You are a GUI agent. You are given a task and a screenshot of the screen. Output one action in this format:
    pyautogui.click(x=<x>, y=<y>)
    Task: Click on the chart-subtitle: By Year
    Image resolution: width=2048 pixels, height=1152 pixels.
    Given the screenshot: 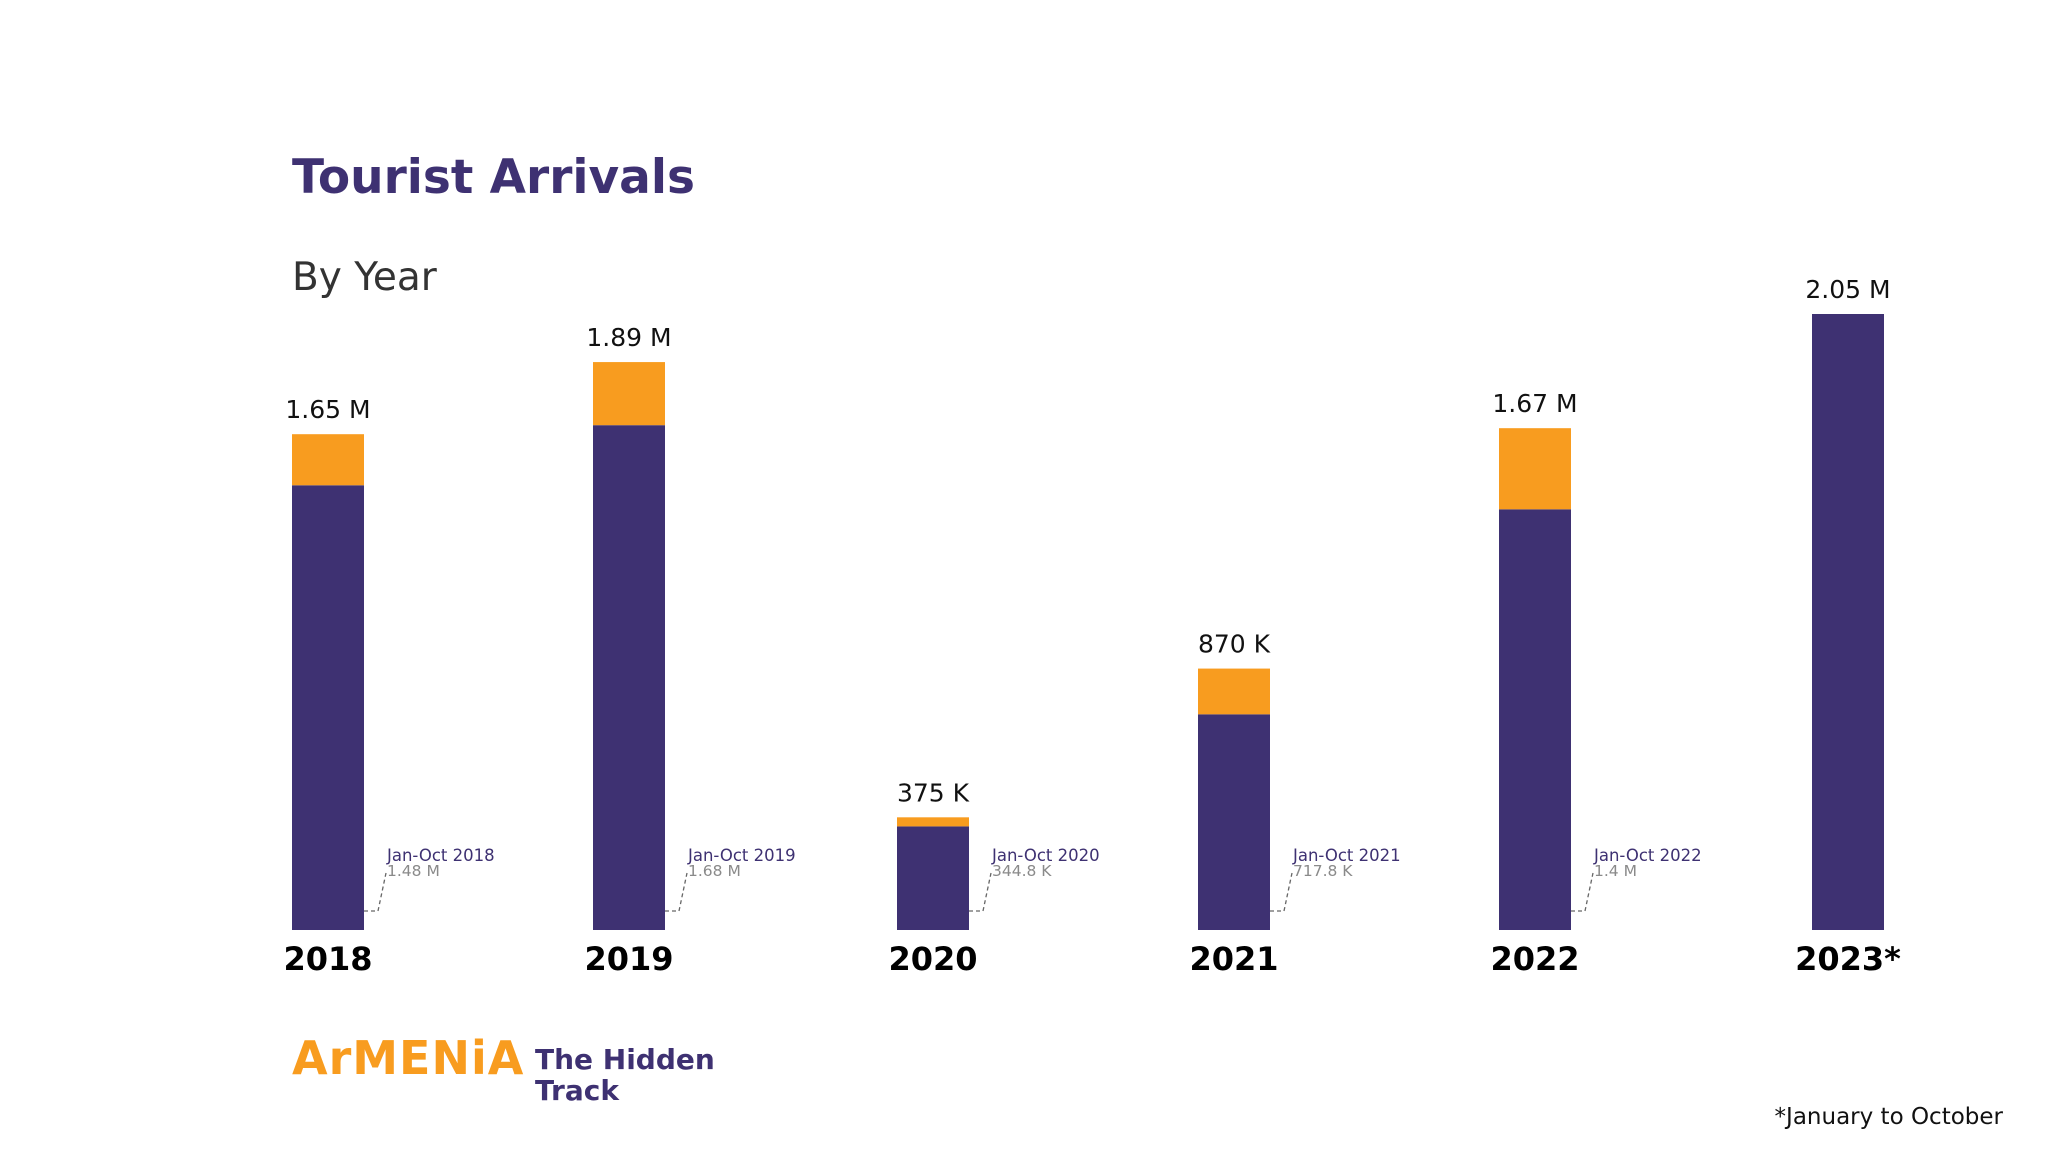 What is the action you would take?
    pyautogui.click(x=365, y=277)
    